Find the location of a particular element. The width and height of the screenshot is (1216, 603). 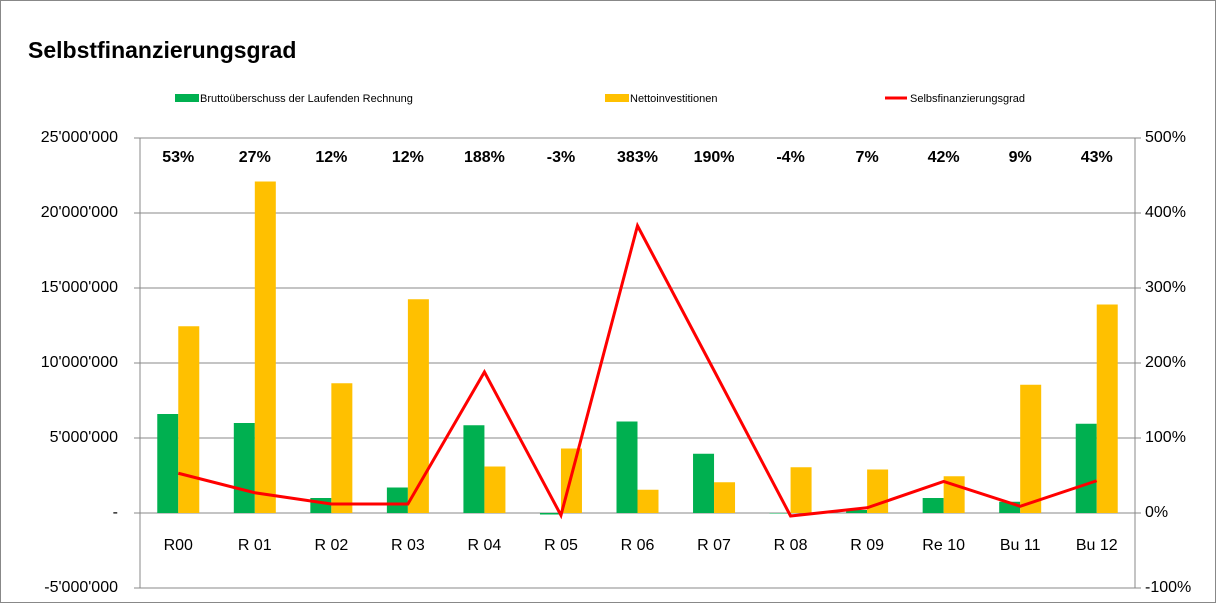

data-label: 7% is located at coordinates (867, 157).